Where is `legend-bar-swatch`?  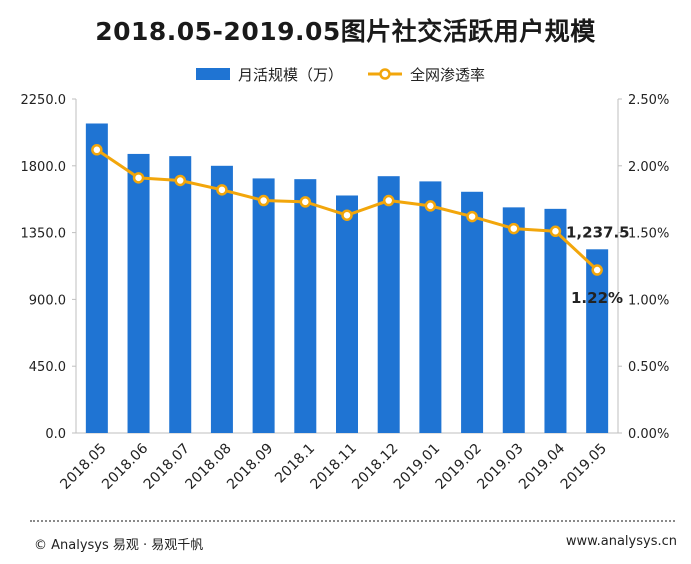
legend-bar-swatch is located at coordinates (213, 74).